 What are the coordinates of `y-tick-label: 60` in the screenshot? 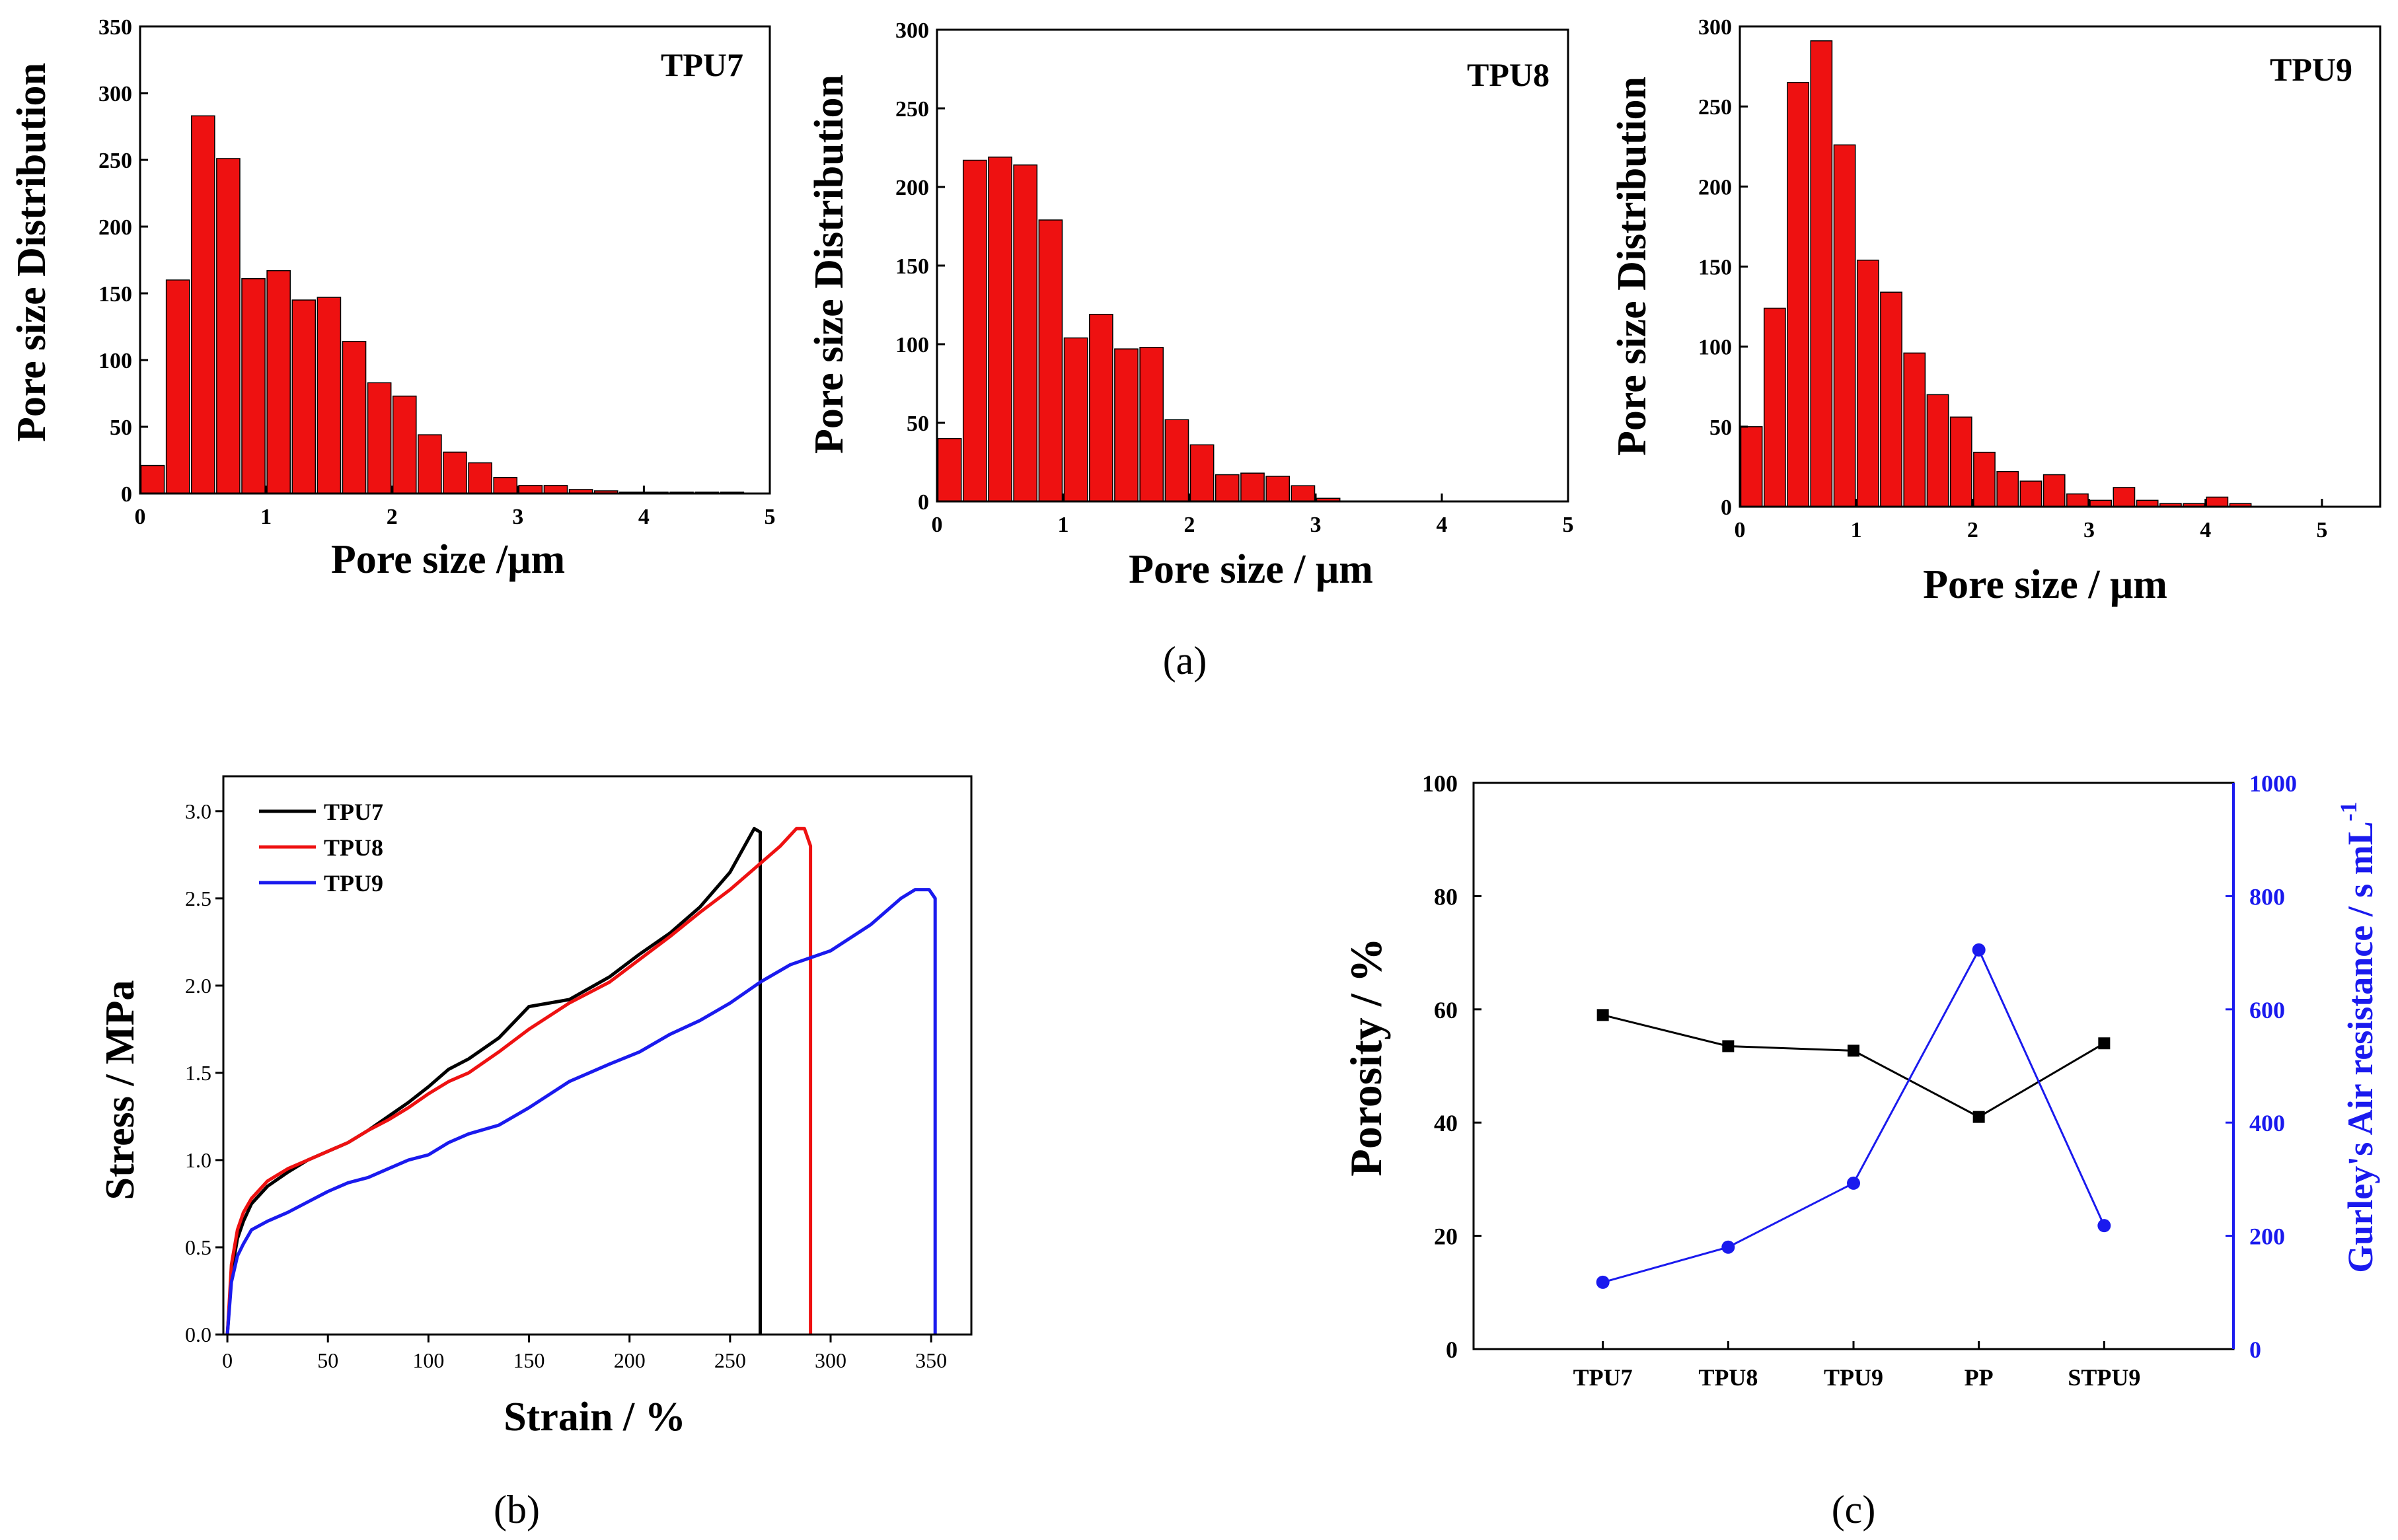 It's located at (1446, 1010).